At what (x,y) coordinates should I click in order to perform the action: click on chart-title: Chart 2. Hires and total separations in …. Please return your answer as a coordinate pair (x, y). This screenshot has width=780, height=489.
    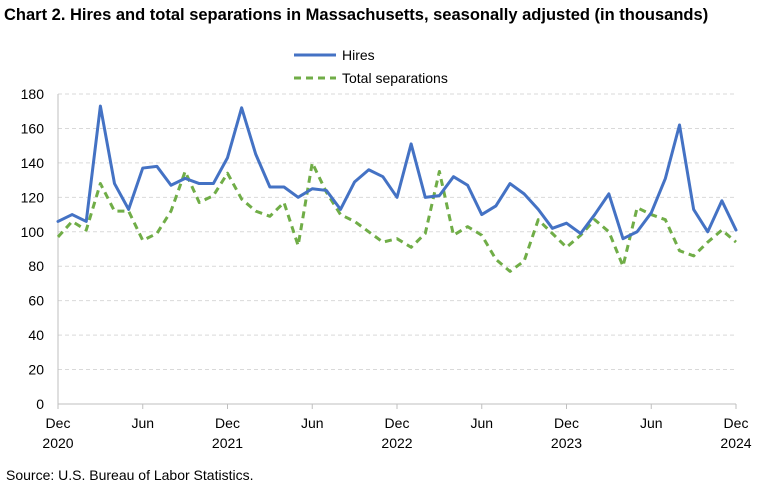
    Looking at the image, I should click on (356, 15).